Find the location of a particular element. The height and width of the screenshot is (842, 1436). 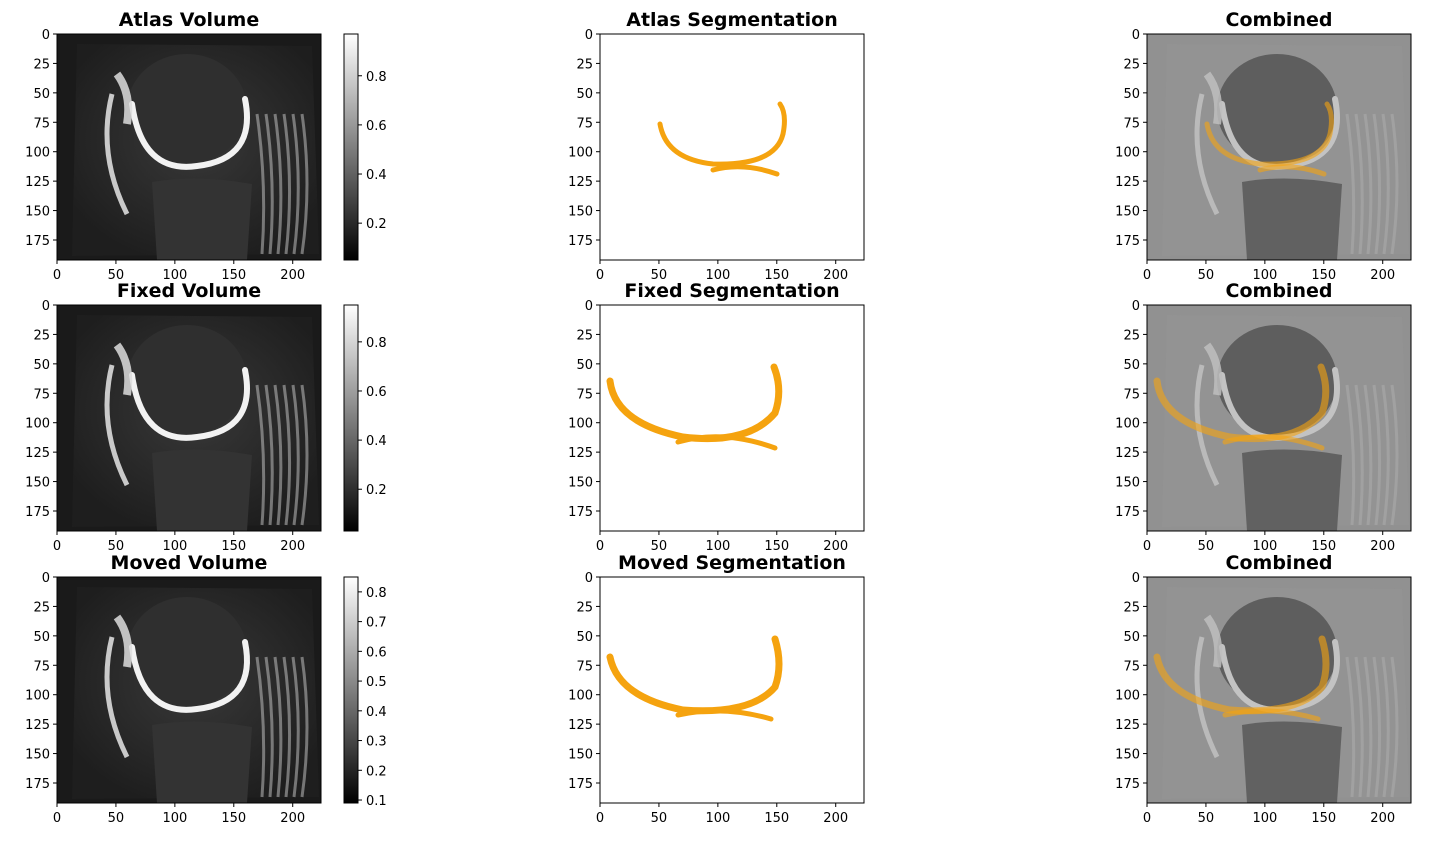

colorbar-tick-label: 0.7 is located at coordinates (376, 623).